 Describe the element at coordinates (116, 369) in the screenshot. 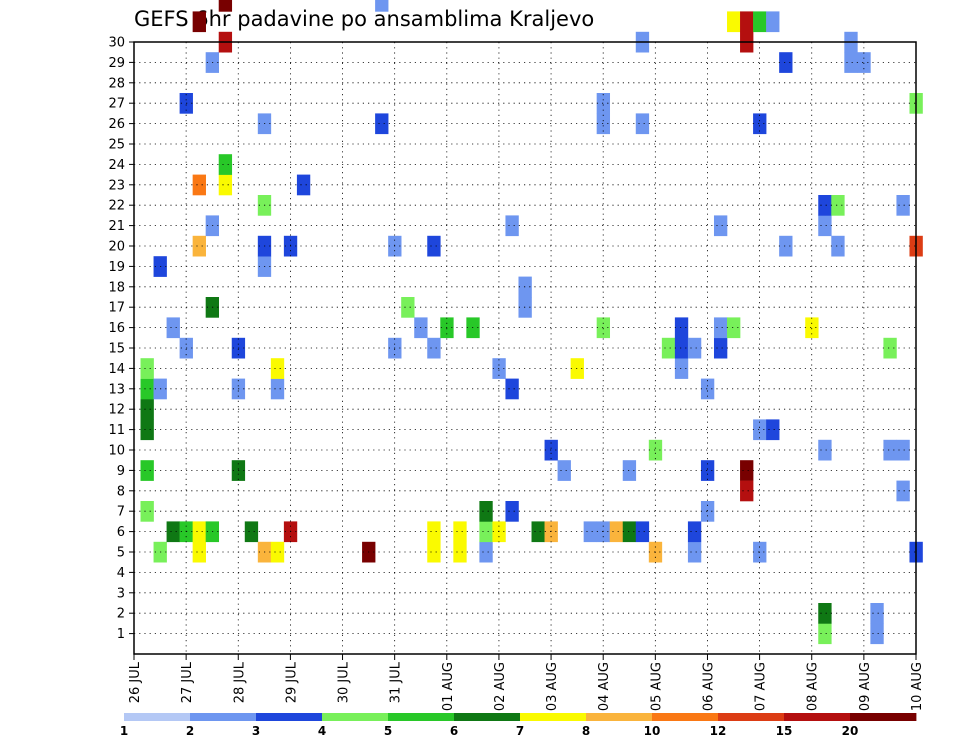

I see `y-tick-label: 14` at that location.